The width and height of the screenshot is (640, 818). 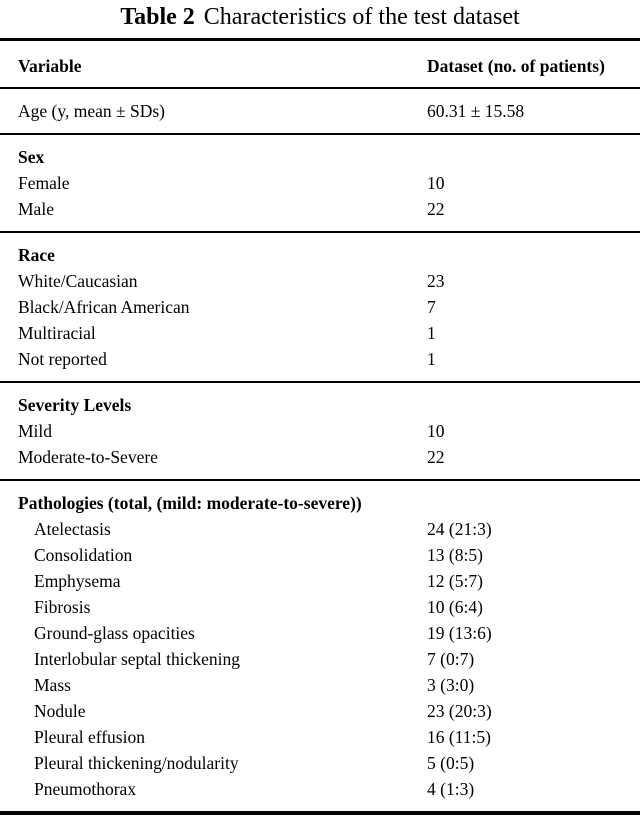 What do you see at coordinates (72, 529) in the screenshot?
I see `row-label: Atelectasis` at bounding box center [72, 529].